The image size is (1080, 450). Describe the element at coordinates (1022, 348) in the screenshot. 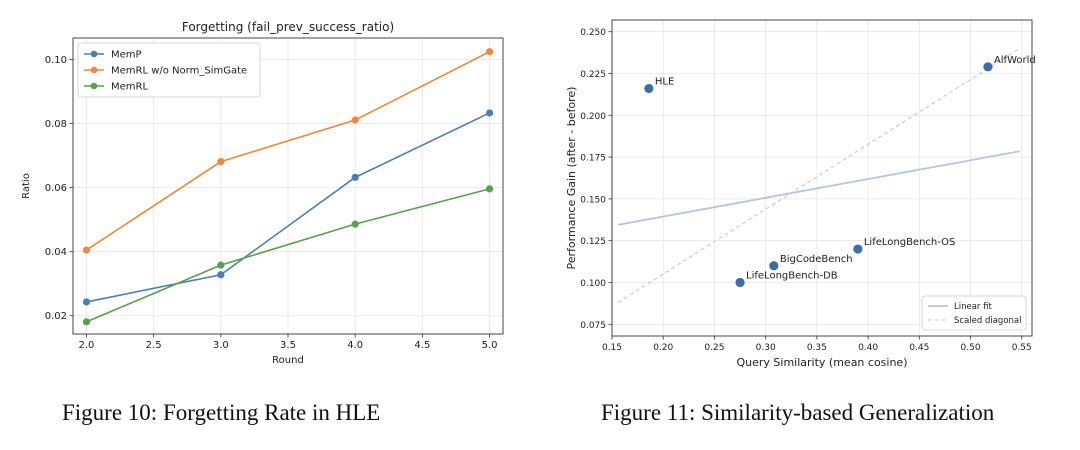

I see `similarity-xtick-label: 0.55` at that location.